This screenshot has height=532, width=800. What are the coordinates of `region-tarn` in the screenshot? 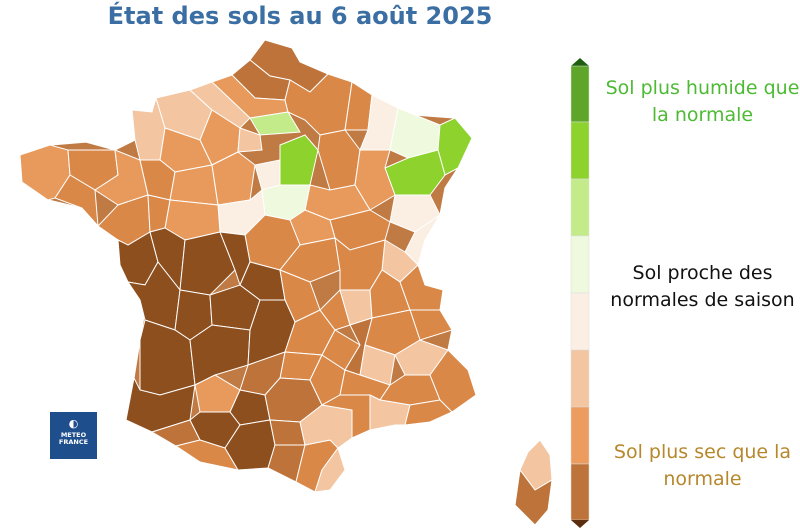 It's located at (287, 432).